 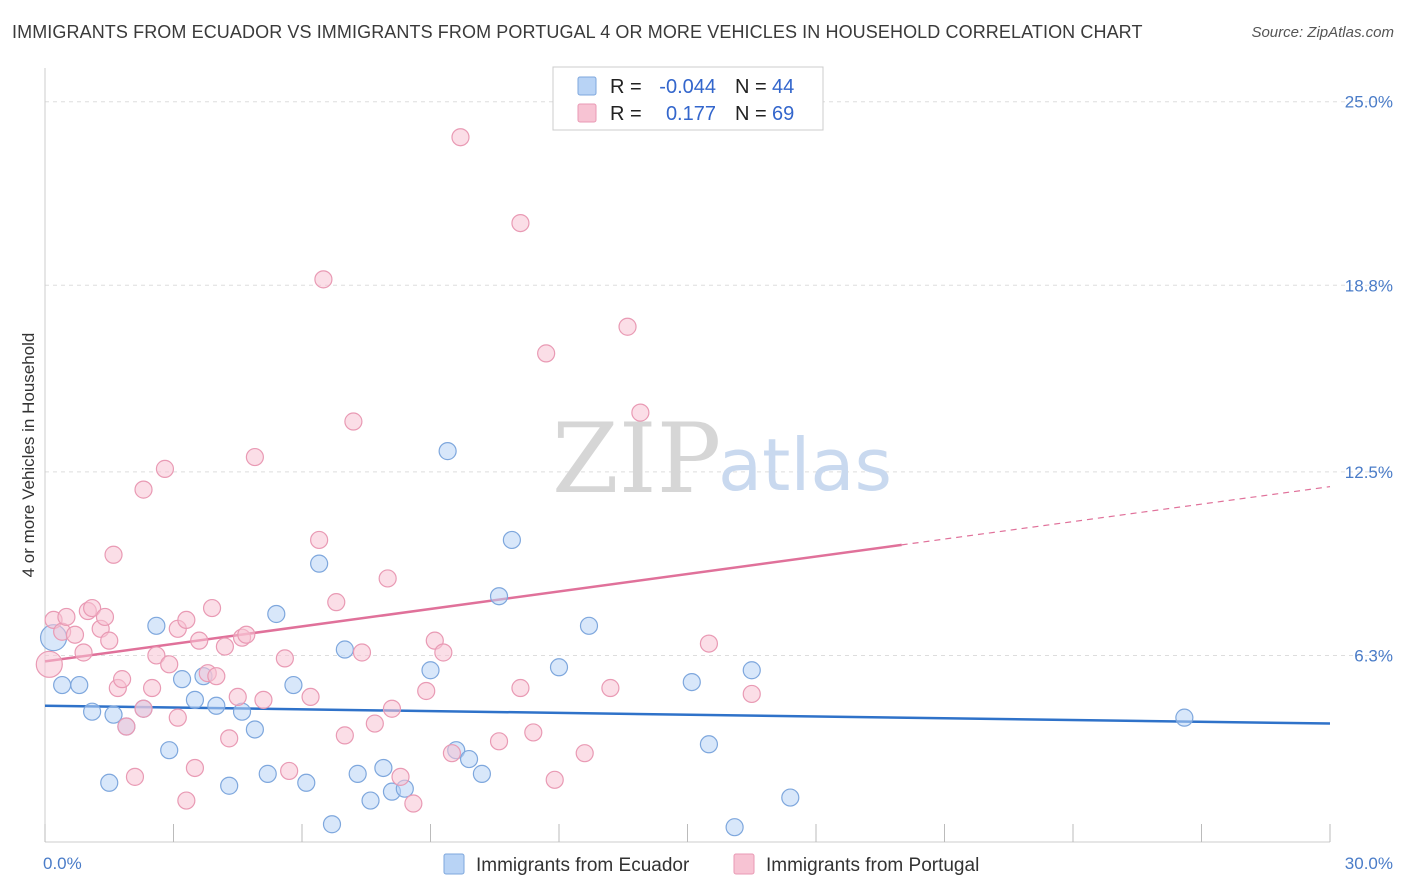 I want to click on legend-r-label-ecuador: R =, so click(x=626, y=87).